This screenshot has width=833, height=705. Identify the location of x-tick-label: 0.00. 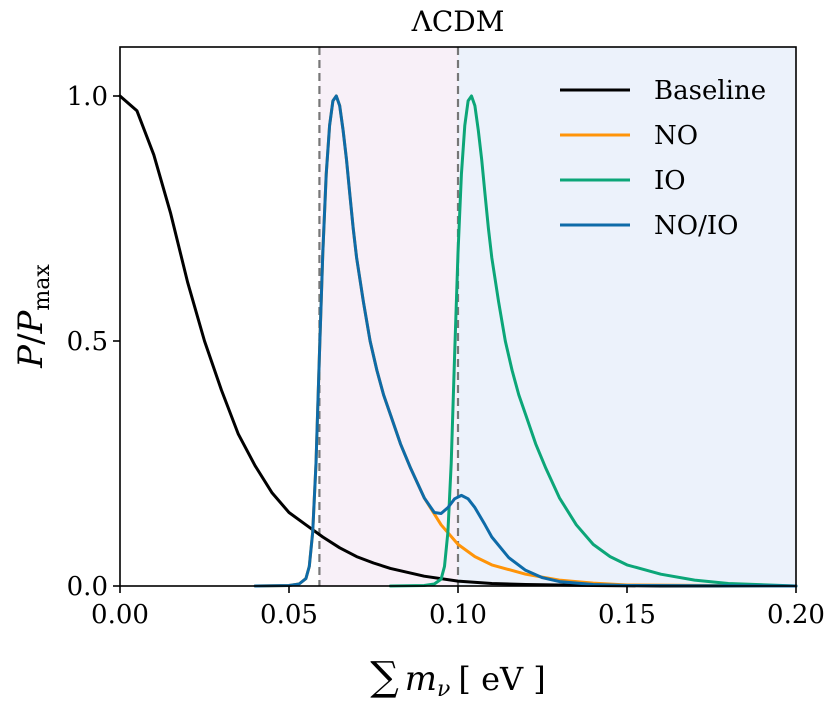
(120, 615).